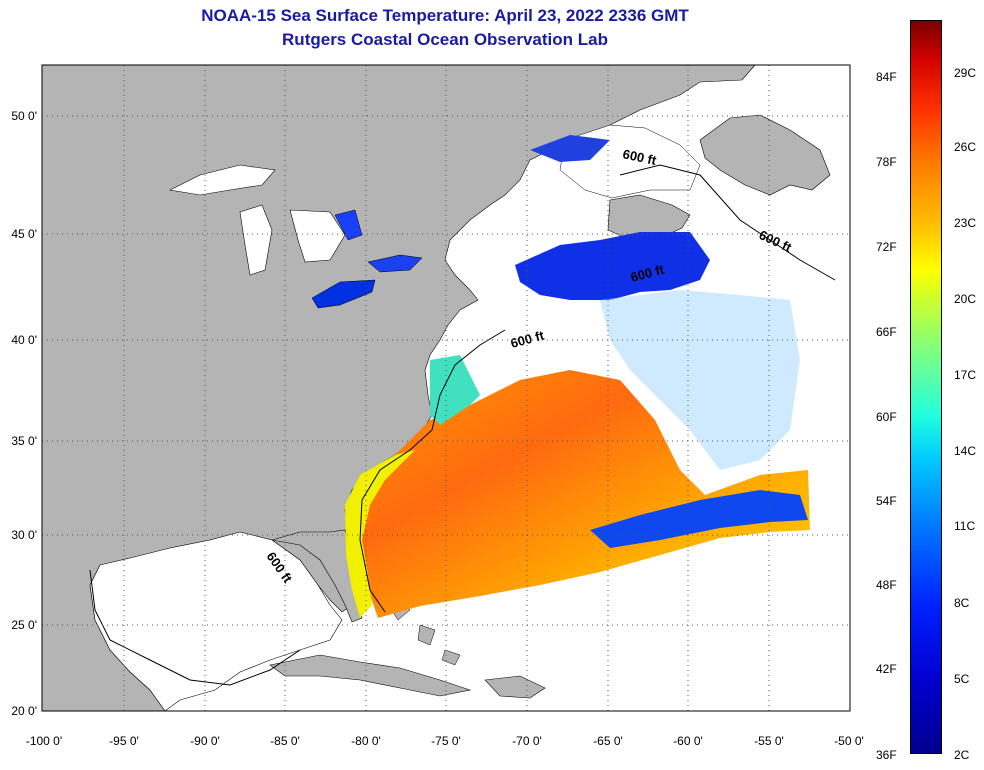 This screenshot has height=770, width=984. I want to click on latitude-tick-label: 35 0', so click(24, 441).